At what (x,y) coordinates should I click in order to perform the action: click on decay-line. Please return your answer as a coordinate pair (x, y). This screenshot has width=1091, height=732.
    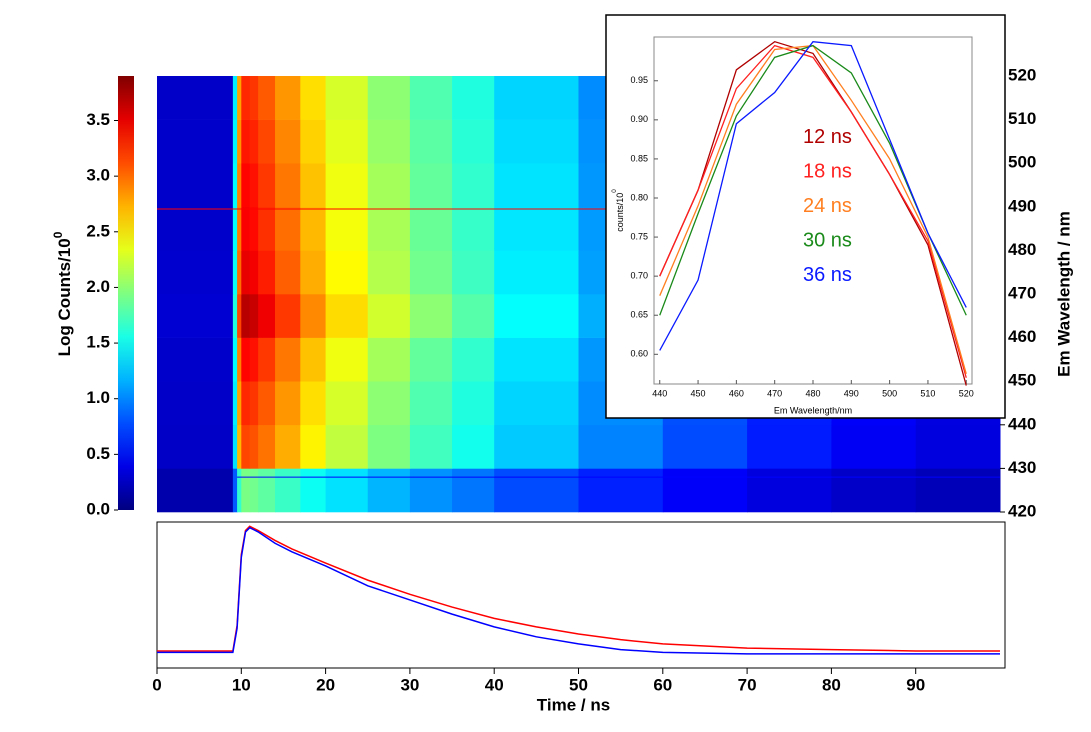
    Looking at the image, I should click on (578, 590).